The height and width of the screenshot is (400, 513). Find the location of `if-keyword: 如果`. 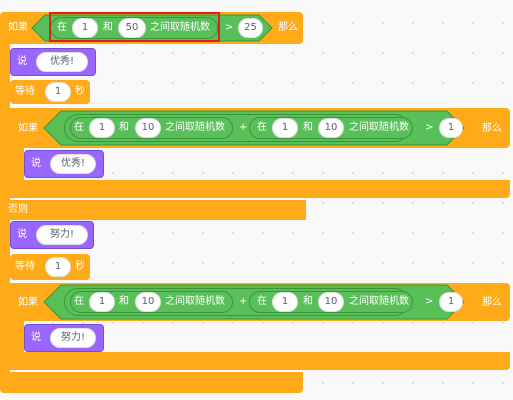

if-keyword: 如果 is located at coordinates (18, 27).